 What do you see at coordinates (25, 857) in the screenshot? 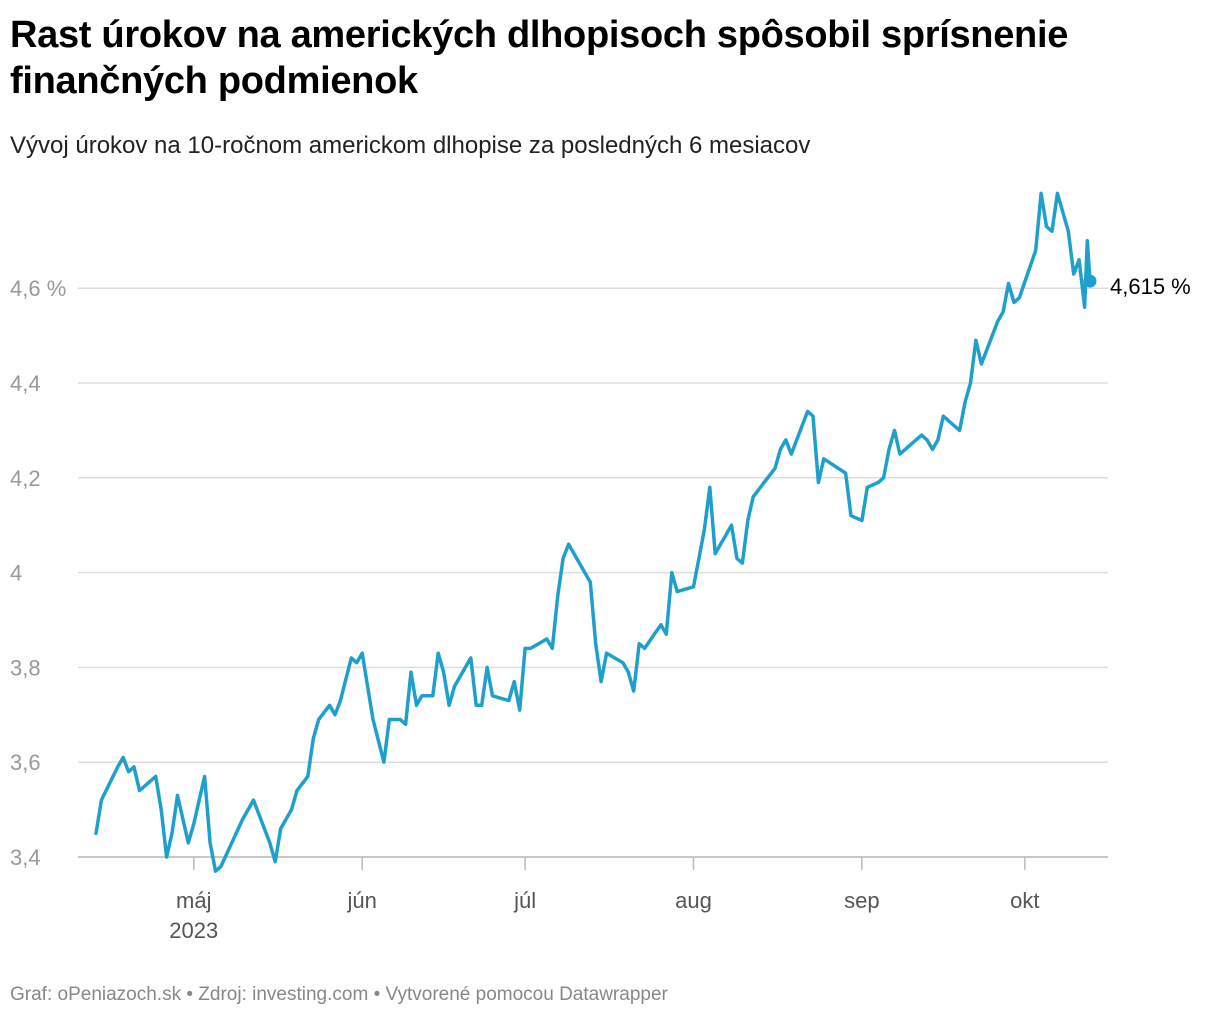
I see `y-tick-label: 3,4` at bounding box center [25, 857].